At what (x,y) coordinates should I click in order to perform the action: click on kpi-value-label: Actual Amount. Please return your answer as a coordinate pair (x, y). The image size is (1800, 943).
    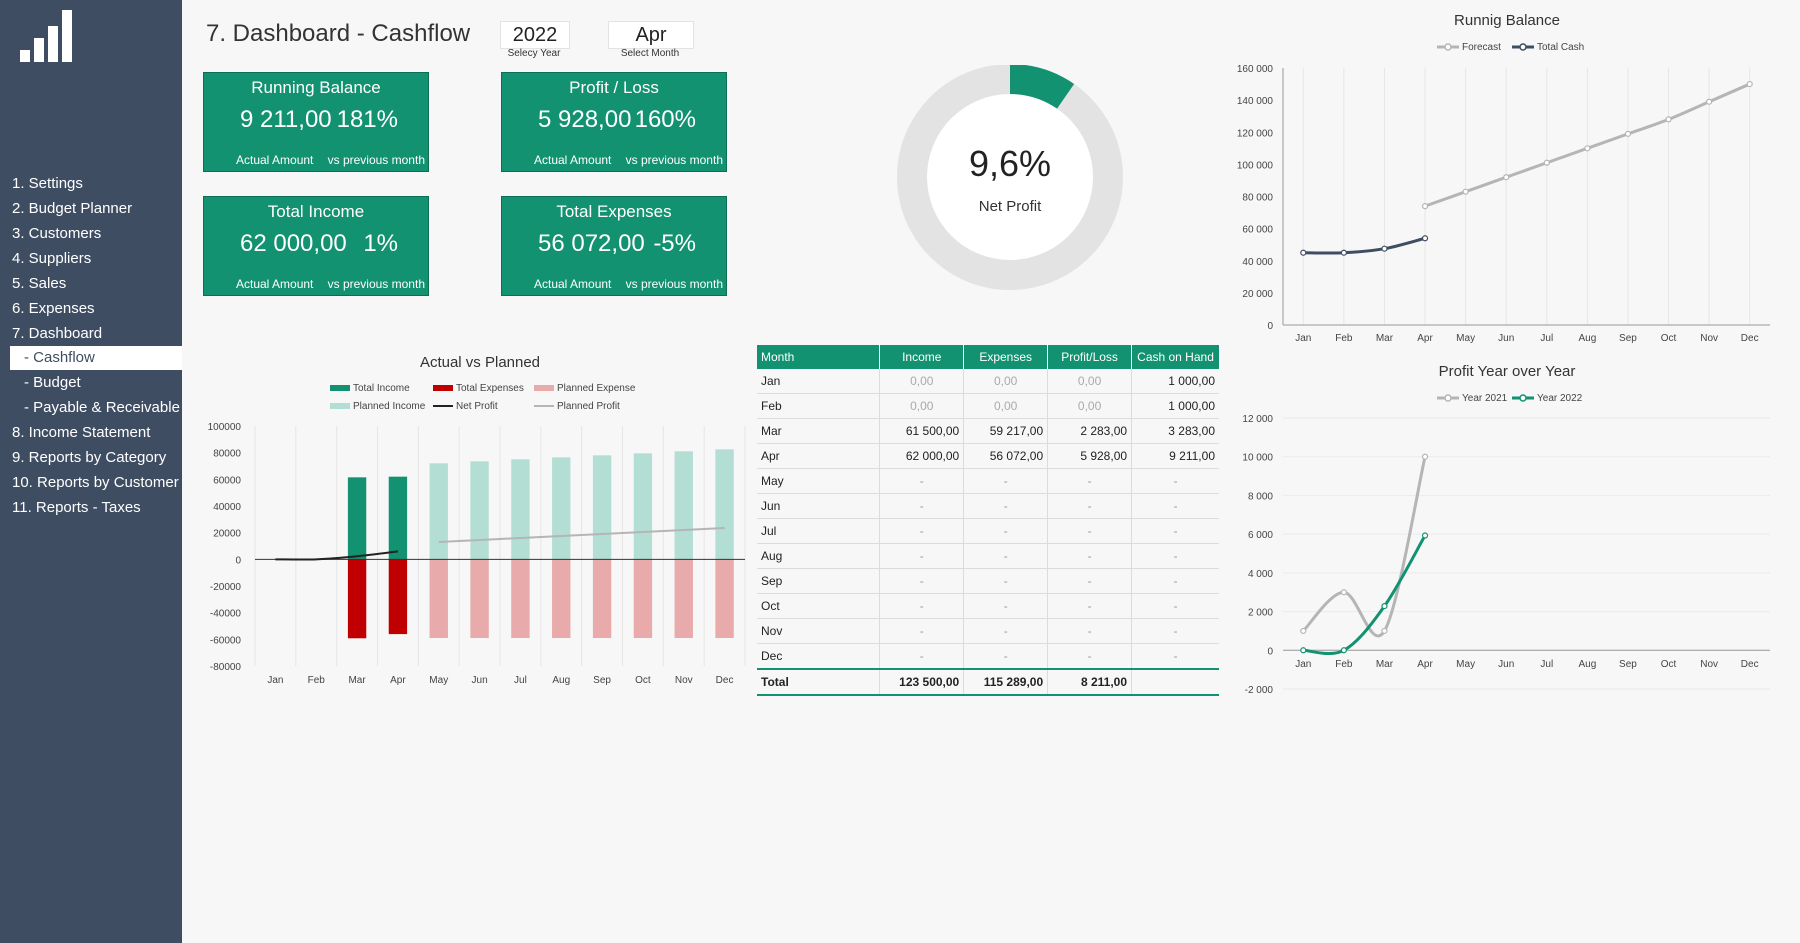
    Looking at the image, I should click on (573, 160).